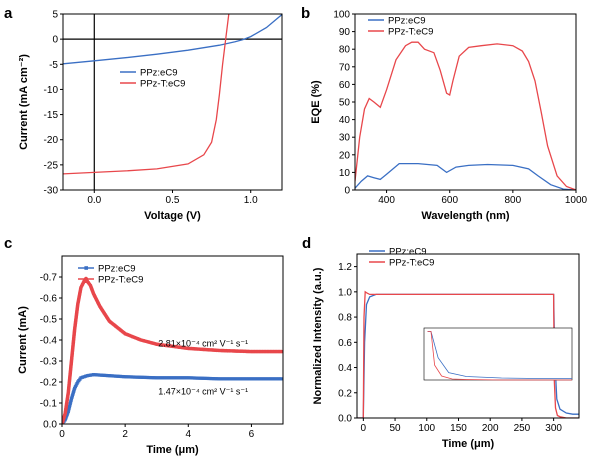  Describe the element at coordinates (55, 15) in the screenshot. I see `y-tick-label: 5` at that location.